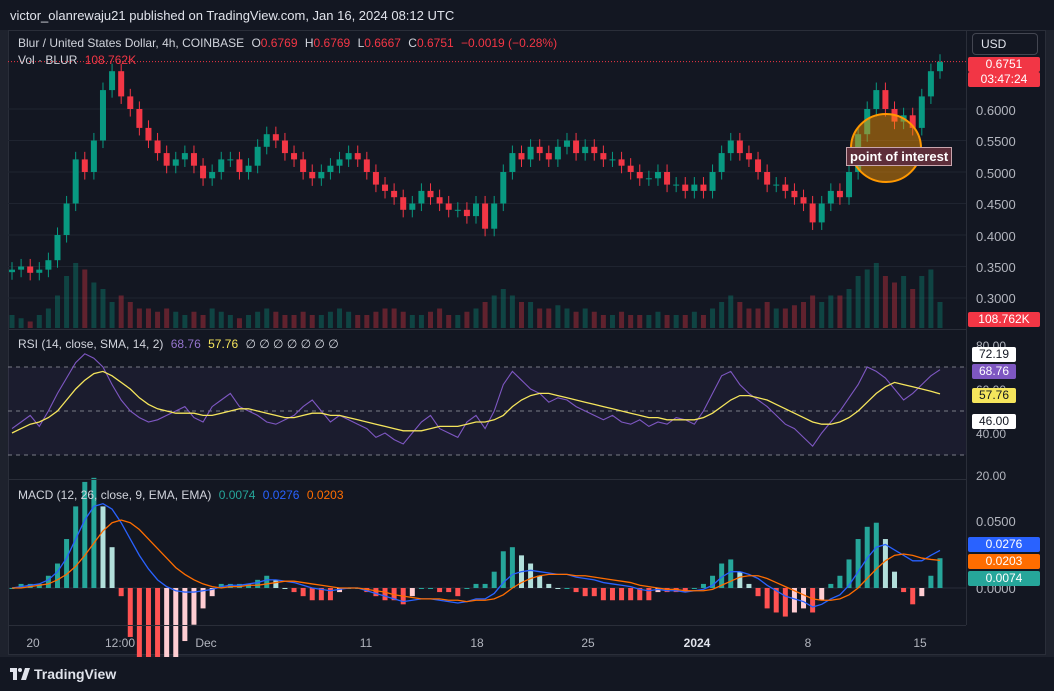  Describe the element at coordinates (1004, 319) in the screenshot. I see `volume-badge: 108.762K` at that location.